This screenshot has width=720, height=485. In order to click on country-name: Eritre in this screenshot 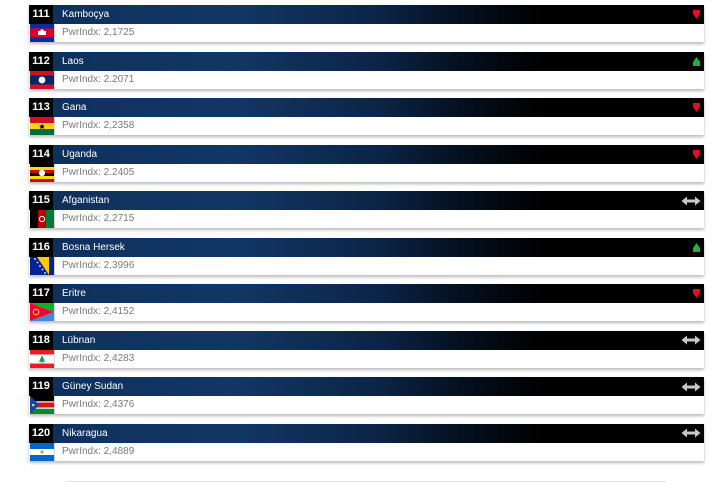, I will do `click(74, 293)`.